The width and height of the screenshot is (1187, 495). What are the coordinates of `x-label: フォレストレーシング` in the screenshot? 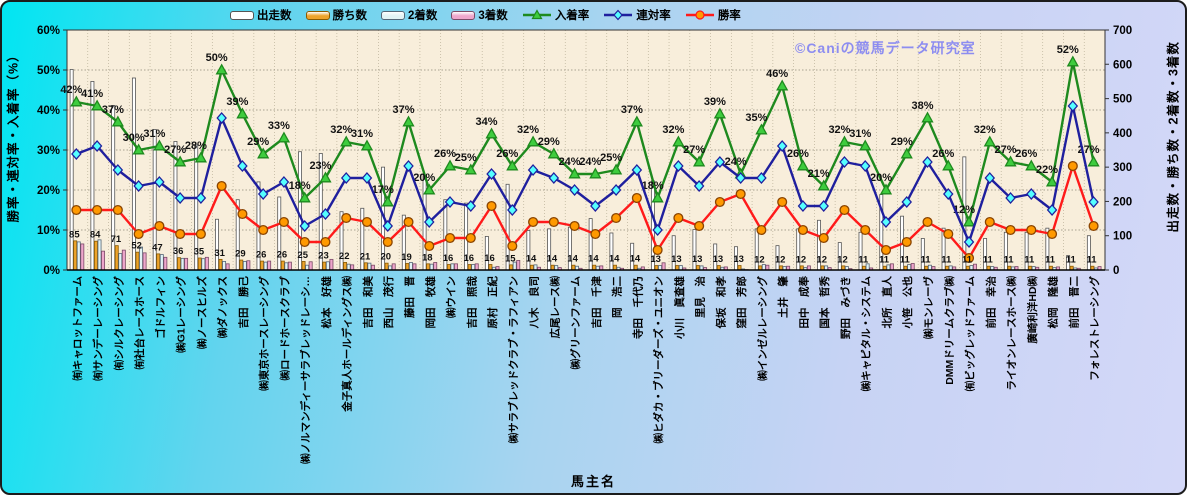 It's located at (1094, 328).